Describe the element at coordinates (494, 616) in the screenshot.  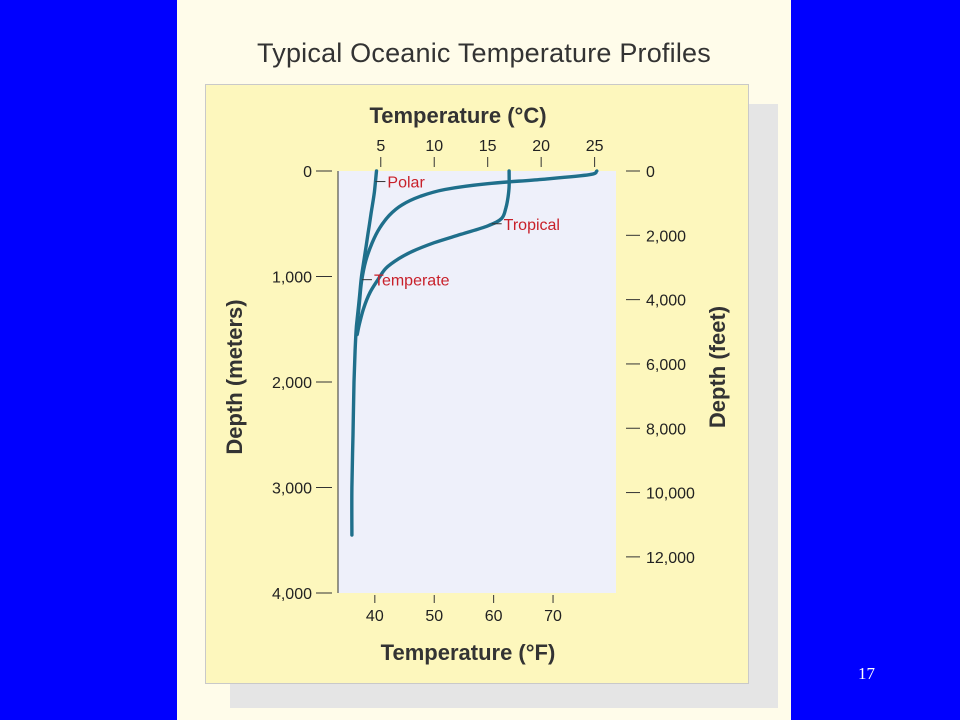
I see `x-bottom-tick-label: 60` at that location.